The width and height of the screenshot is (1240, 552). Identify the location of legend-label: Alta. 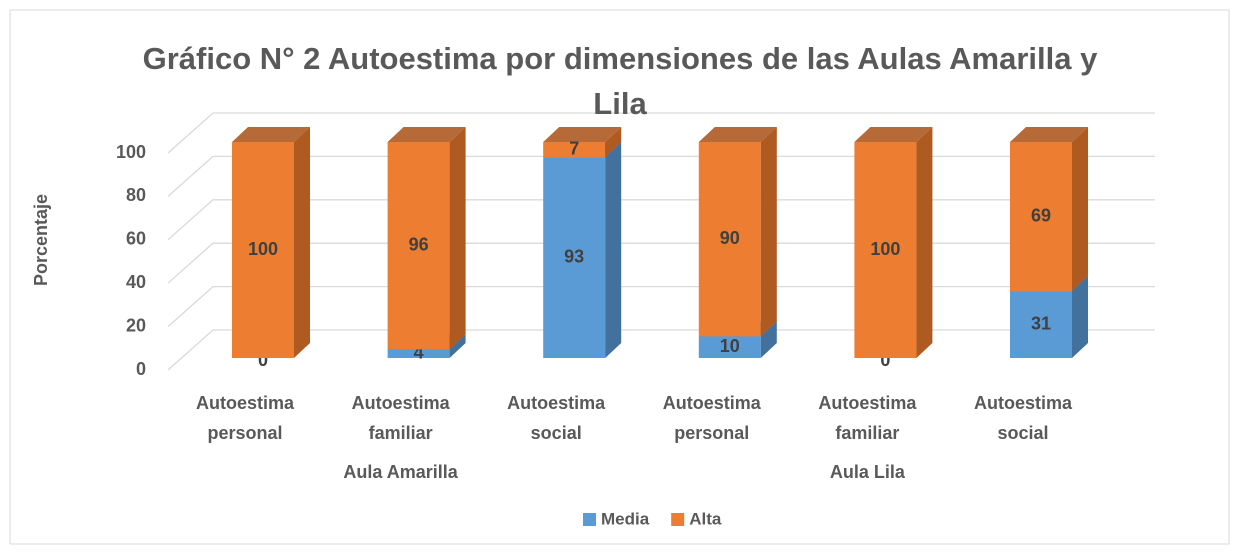
(705, 518).